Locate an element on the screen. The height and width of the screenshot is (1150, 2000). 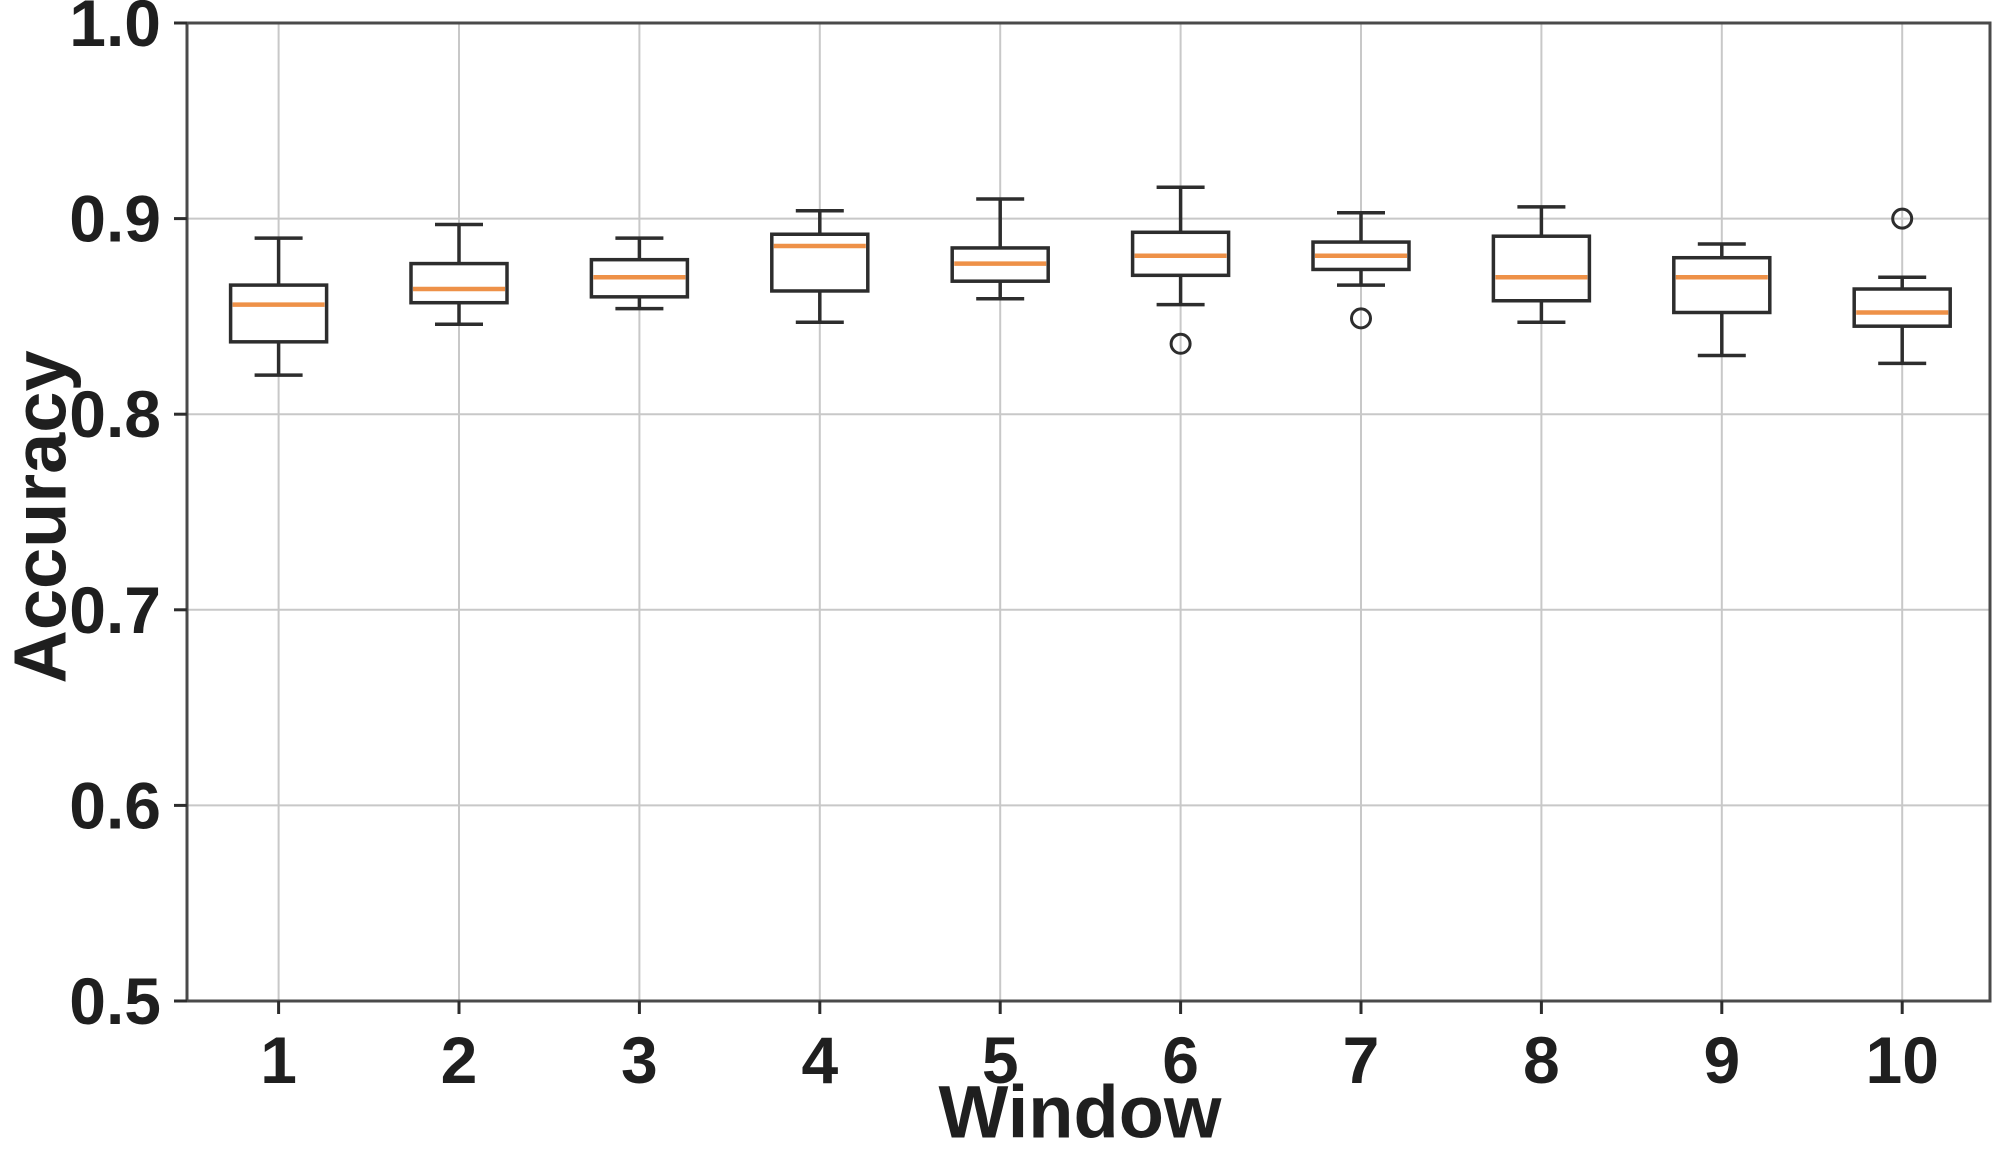
y-tick-label: 0.7 is located at coordinates (115, 610).